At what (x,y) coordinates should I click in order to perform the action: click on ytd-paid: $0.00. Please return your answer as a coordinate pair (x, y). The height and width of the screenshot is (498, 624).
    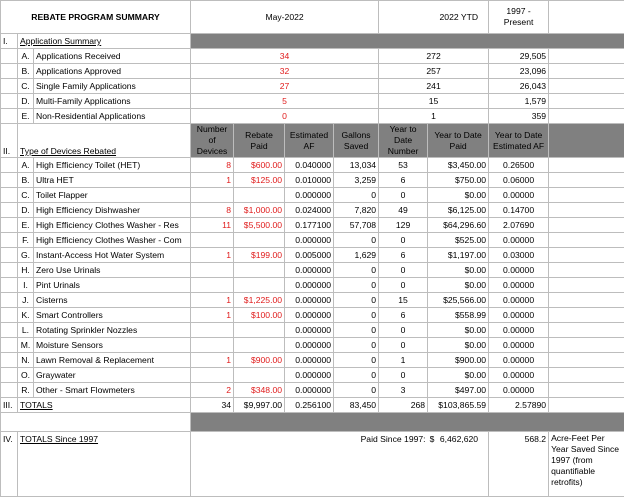
    Looking at the image, I should click on (458, 345).